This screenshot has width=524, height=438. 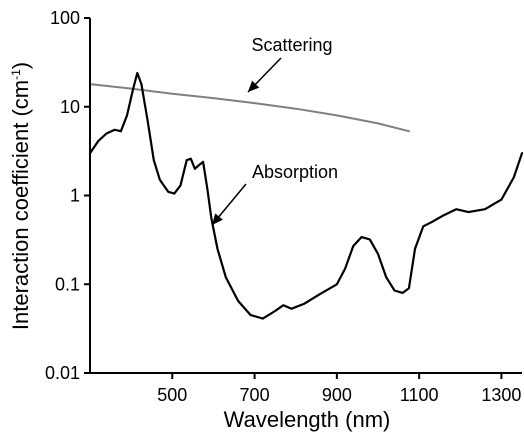 I want to click on x-tick-label: 500, so click(x=172, y=395).